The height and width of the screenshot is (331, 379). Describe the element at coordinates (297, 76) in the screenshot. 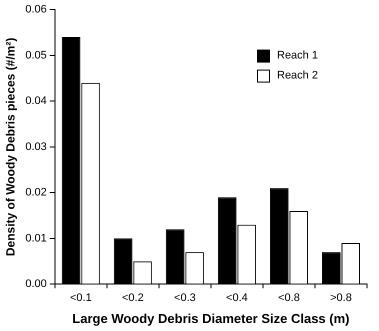

I see `legend-label: Reach 2` at that location.